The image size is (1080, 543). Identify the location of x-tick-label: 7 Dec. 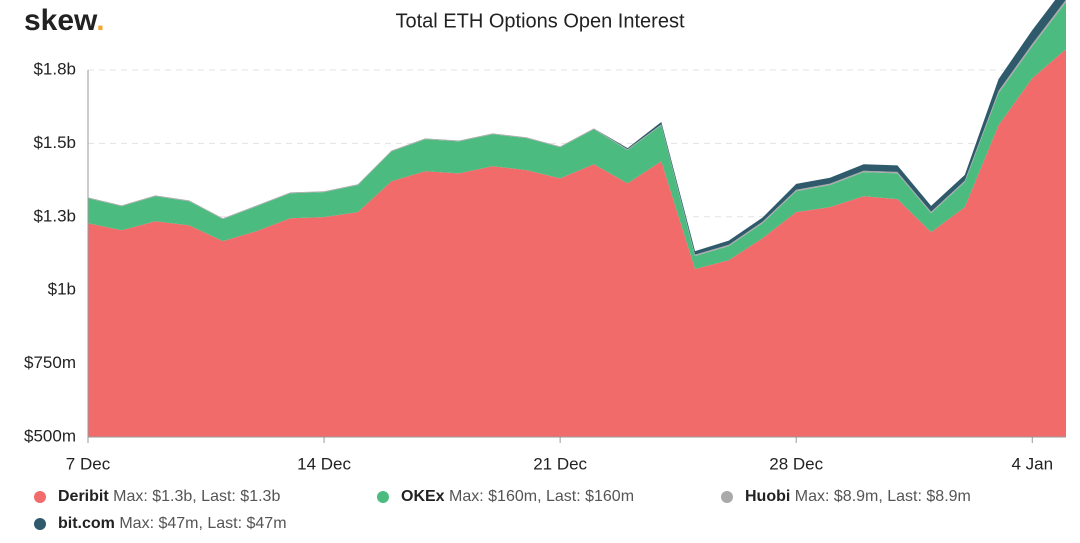
(88, 463).